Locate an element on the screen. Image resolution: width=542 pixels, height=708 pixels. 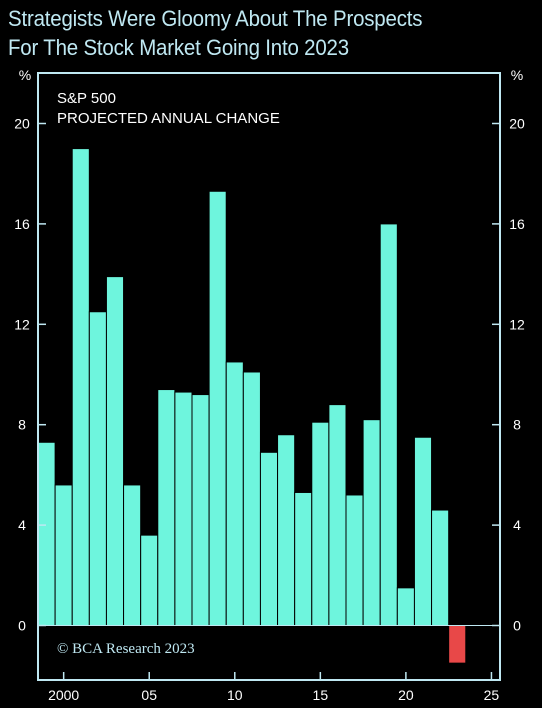
bar-2008 is located at coordinates (200, 510).